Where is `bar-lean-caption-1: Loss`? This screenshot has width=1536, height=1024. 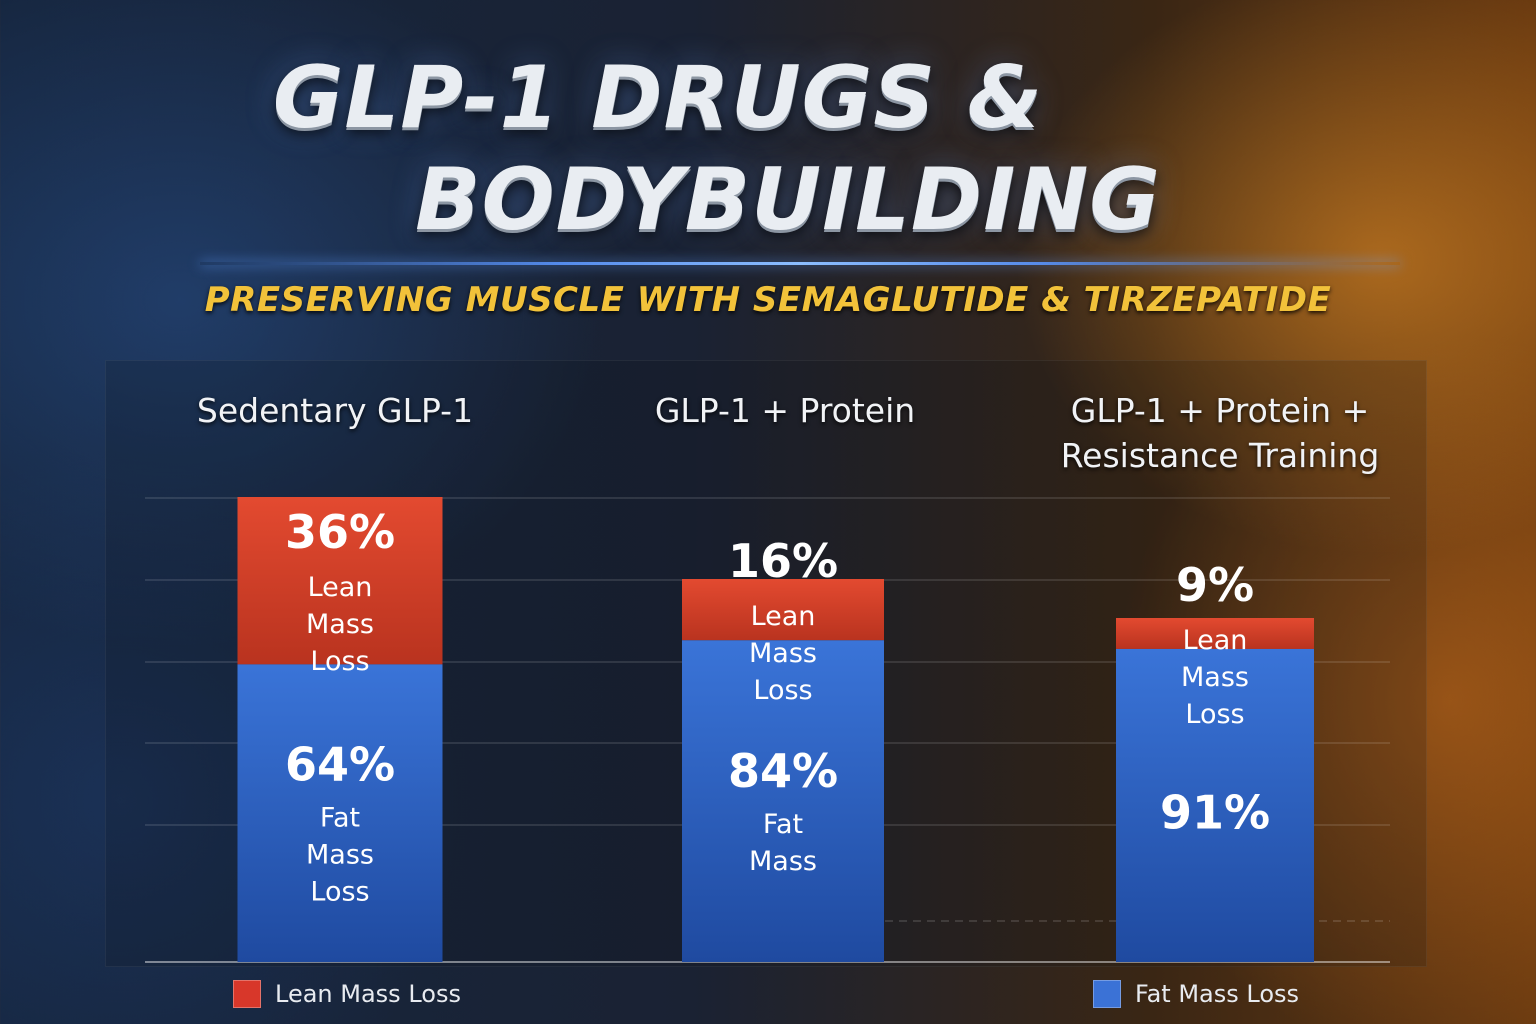 bar-lean-caption-1: Loss is located at coordinates (339, 661).